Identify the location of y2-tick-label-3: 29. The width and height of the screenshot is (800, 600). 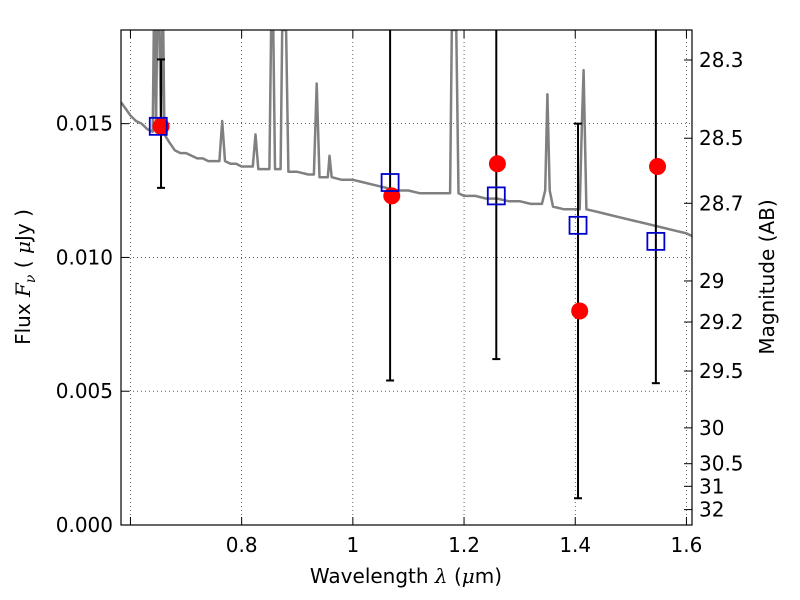
(711, 281).